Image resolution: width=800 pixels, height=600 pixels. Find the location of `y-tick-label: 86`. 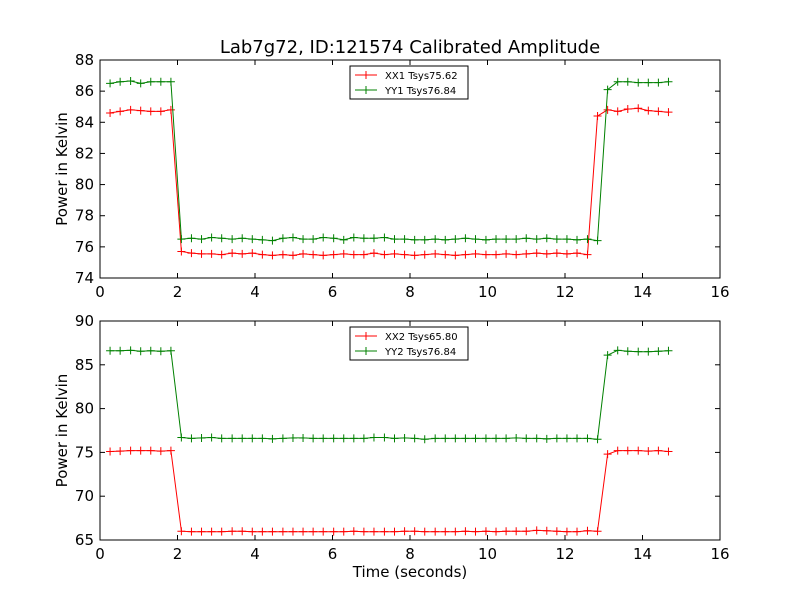

y-tick-label: 86 is located at coordinates (84, 91).